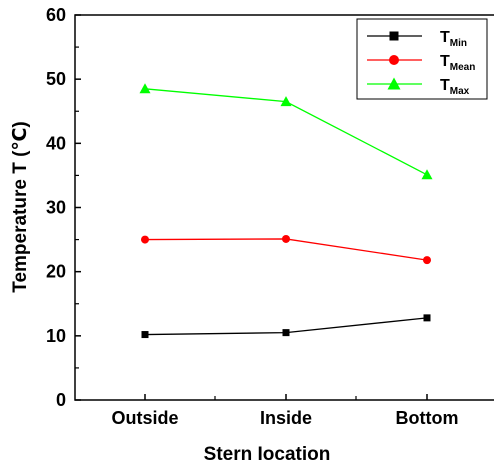 This screenshot has height=466, width=494. I want to click on y-tick-label: 60, so click(56, 15).